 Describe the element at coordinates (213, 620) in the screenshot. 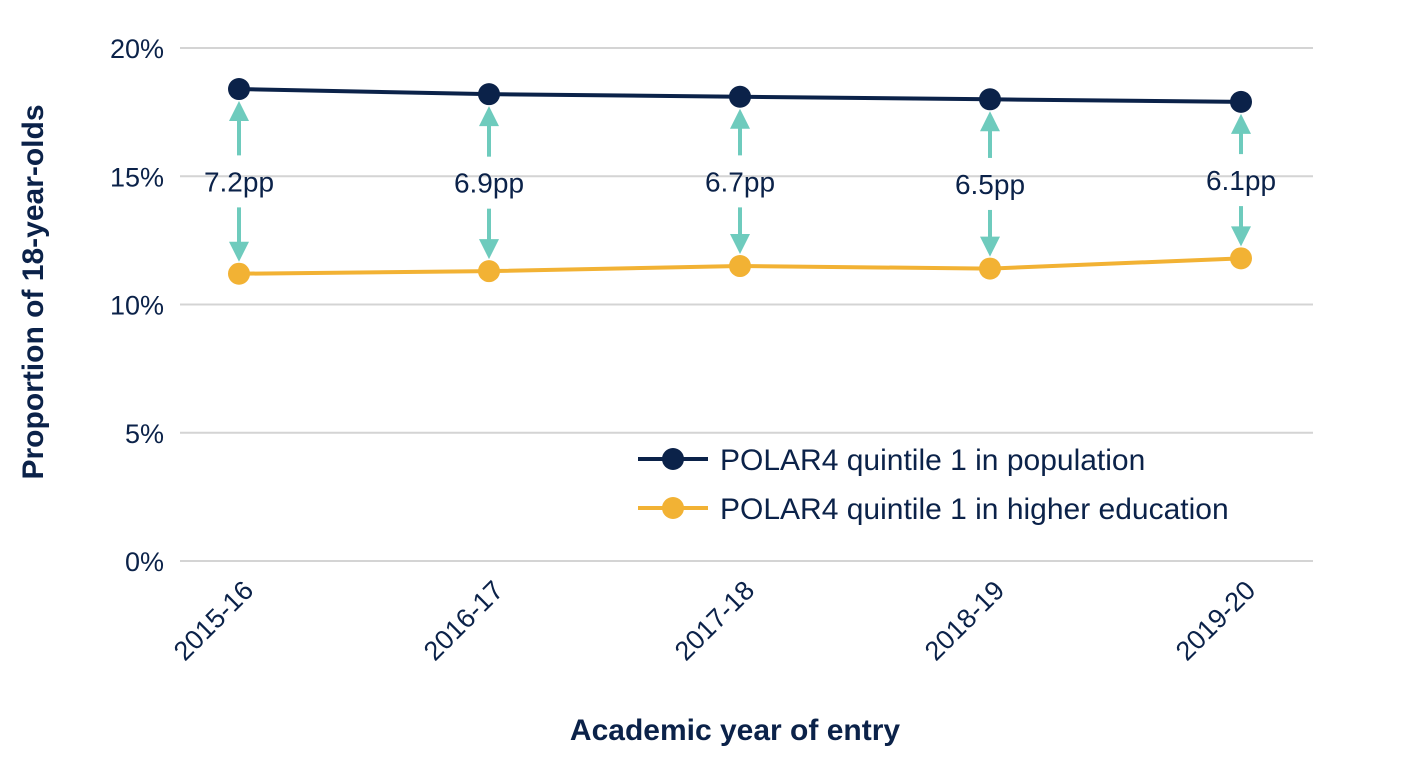

I see `x-tick-label: 2015-16` at that location.